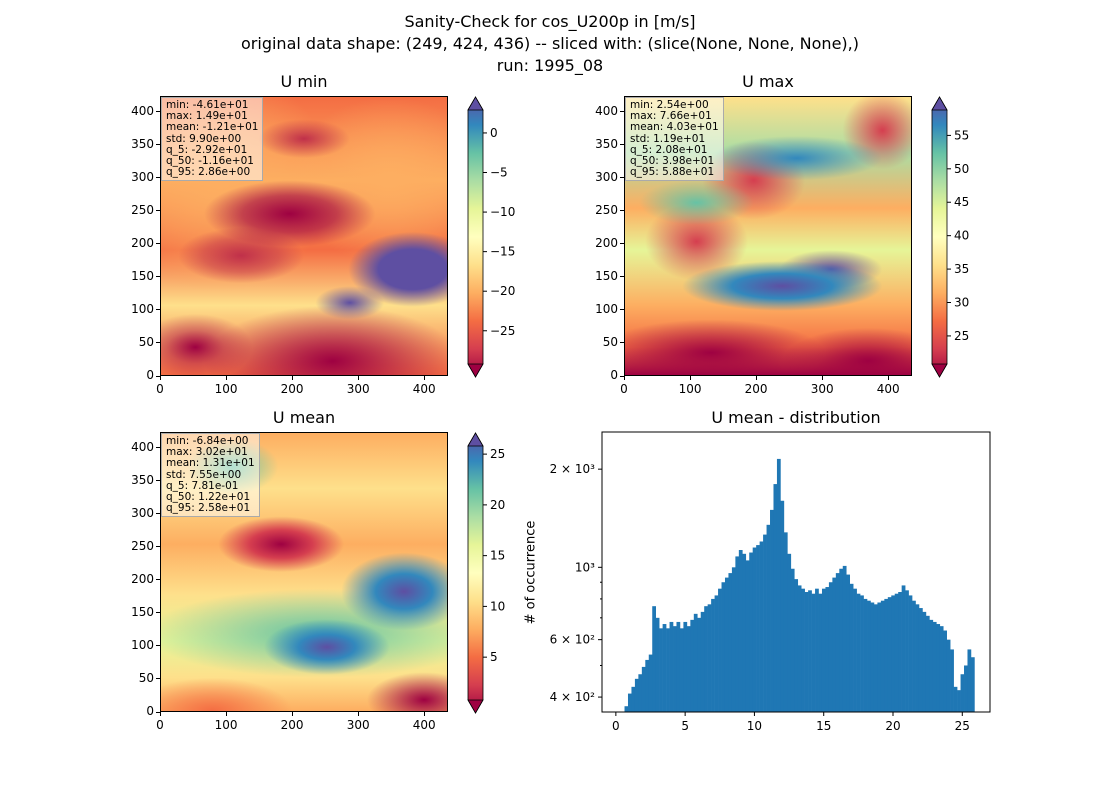 This screenshot has height=800, width=1100. I want to click on x-tick-label: 400, so click(424, 725).